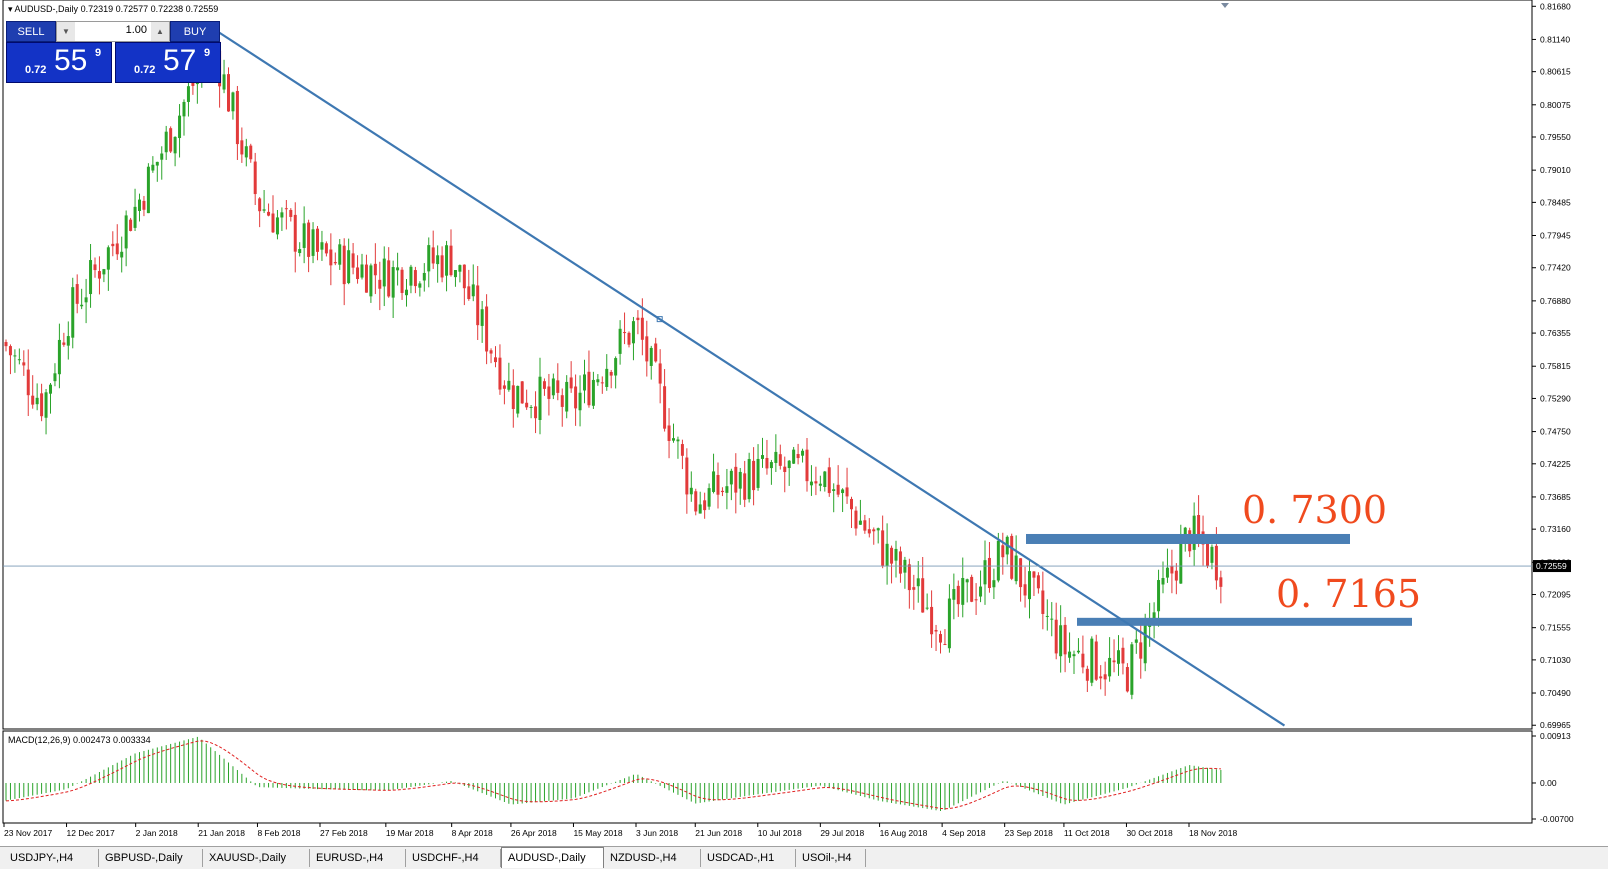 This screenshot has width=1608, height=893. What do you see at coordinates (180, 60) in the screenshot?
I see `buy-quote-big: 57` at bounding box center [180, 60].